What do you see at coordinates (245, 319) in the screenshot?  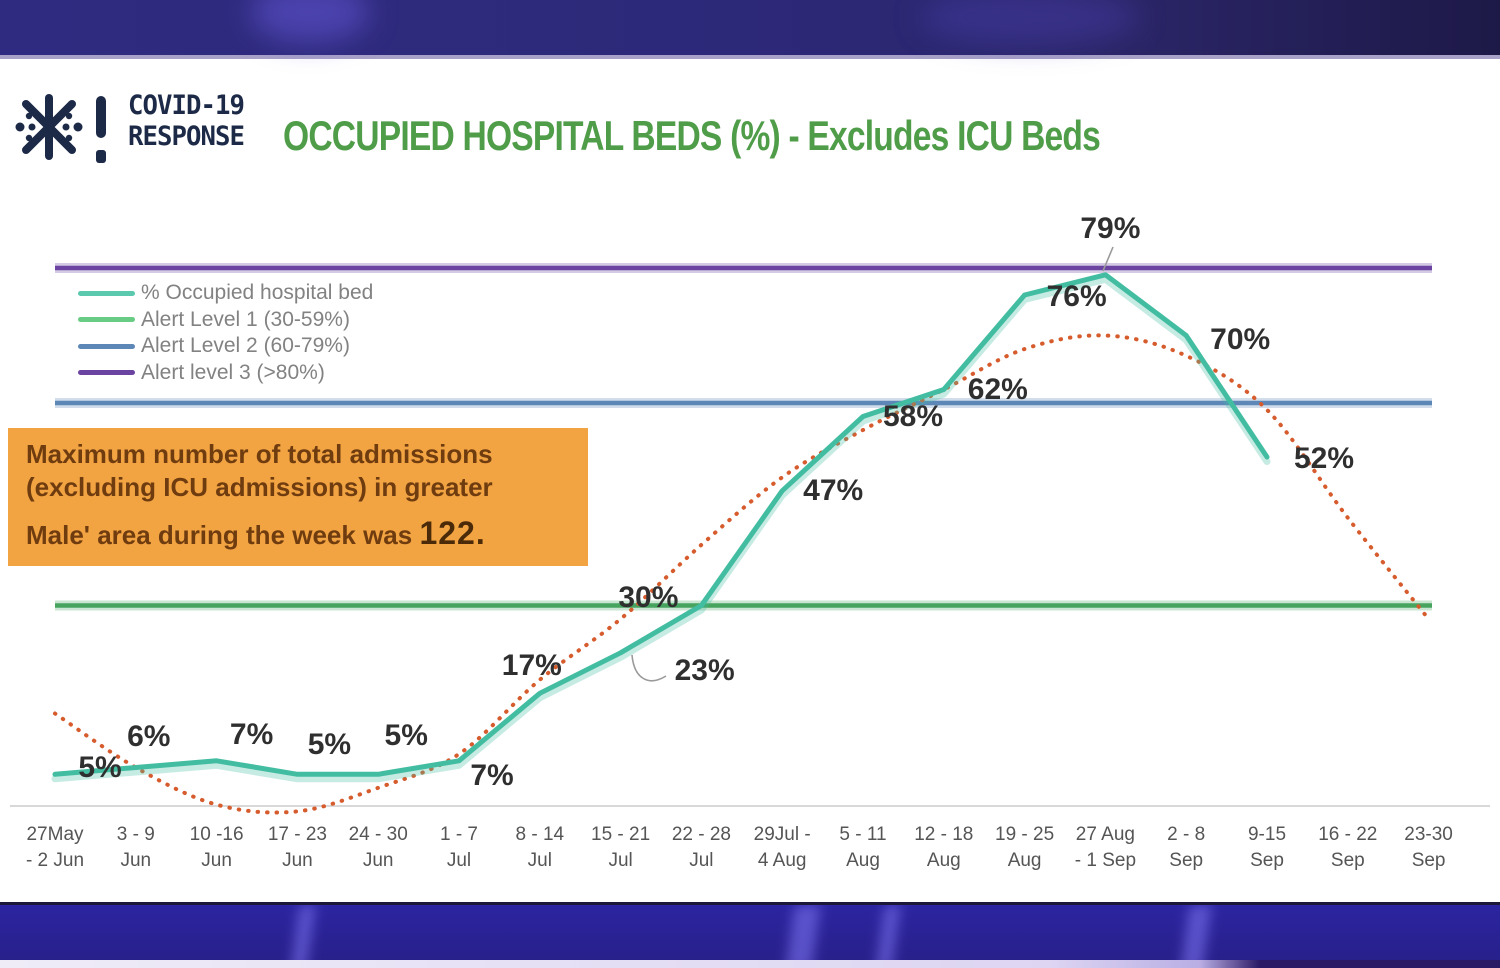 I see `legend-label: Alert Level 1 (30-59%)` at bounding box center [245, 319].